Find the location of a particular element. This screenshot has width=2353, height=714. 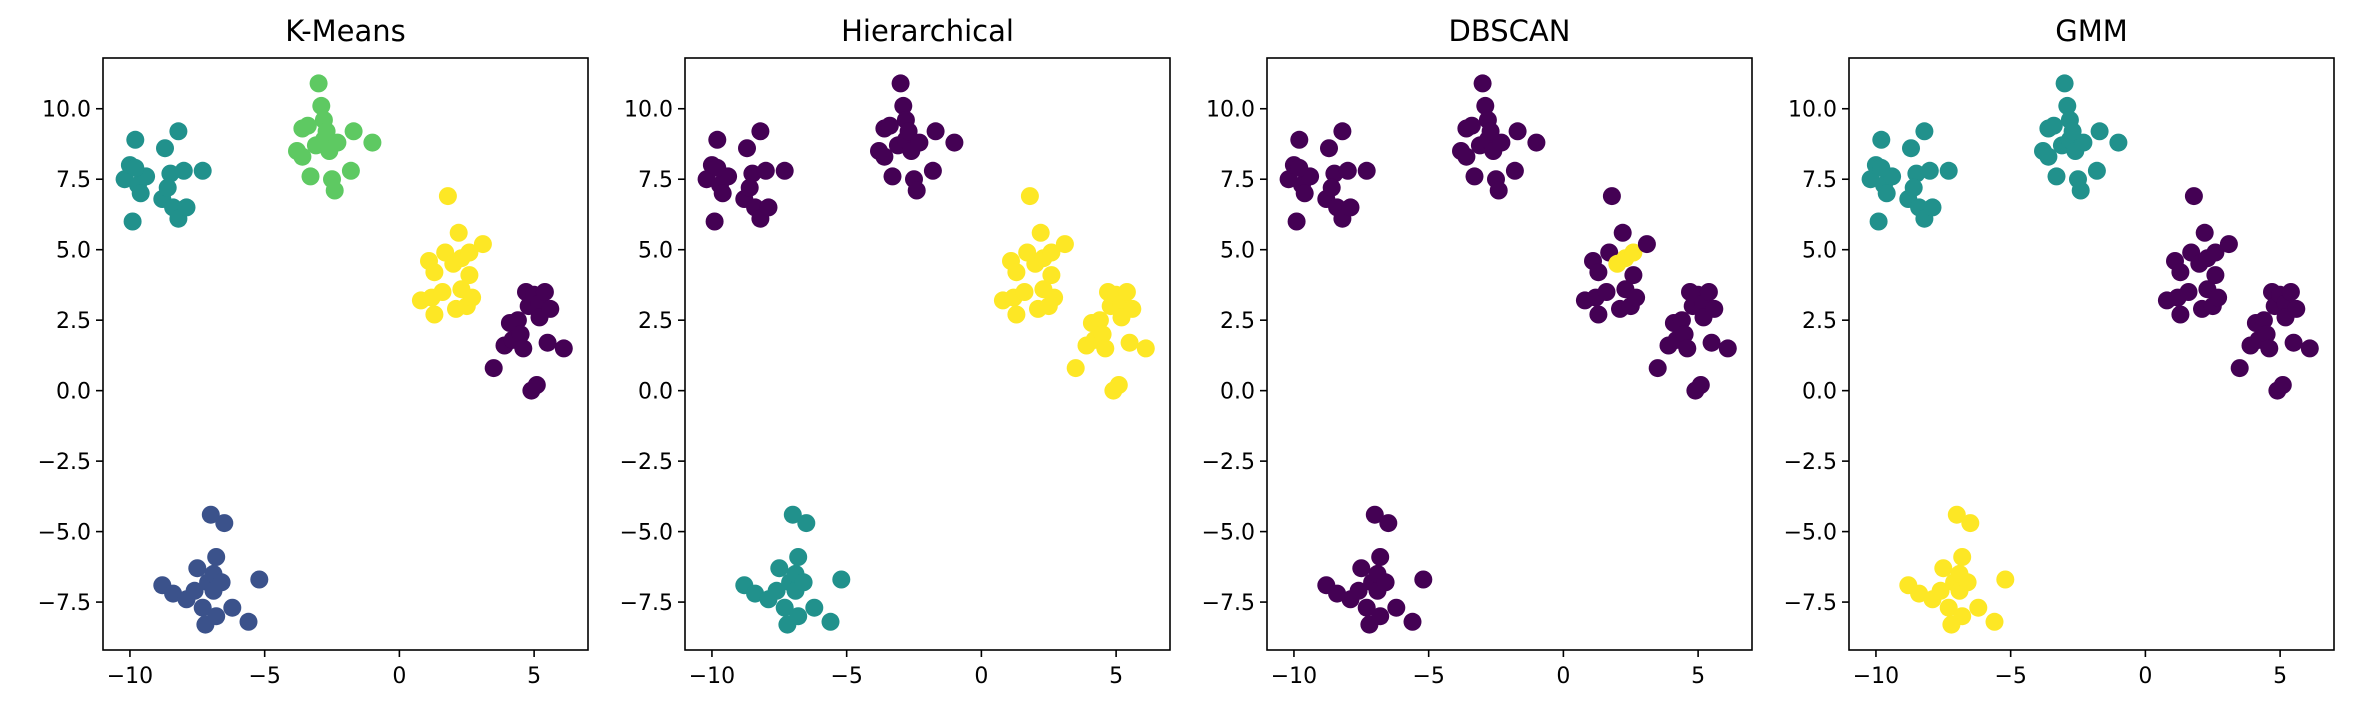

y-tick-label: 5.0 is located at coordinates (655, 251).